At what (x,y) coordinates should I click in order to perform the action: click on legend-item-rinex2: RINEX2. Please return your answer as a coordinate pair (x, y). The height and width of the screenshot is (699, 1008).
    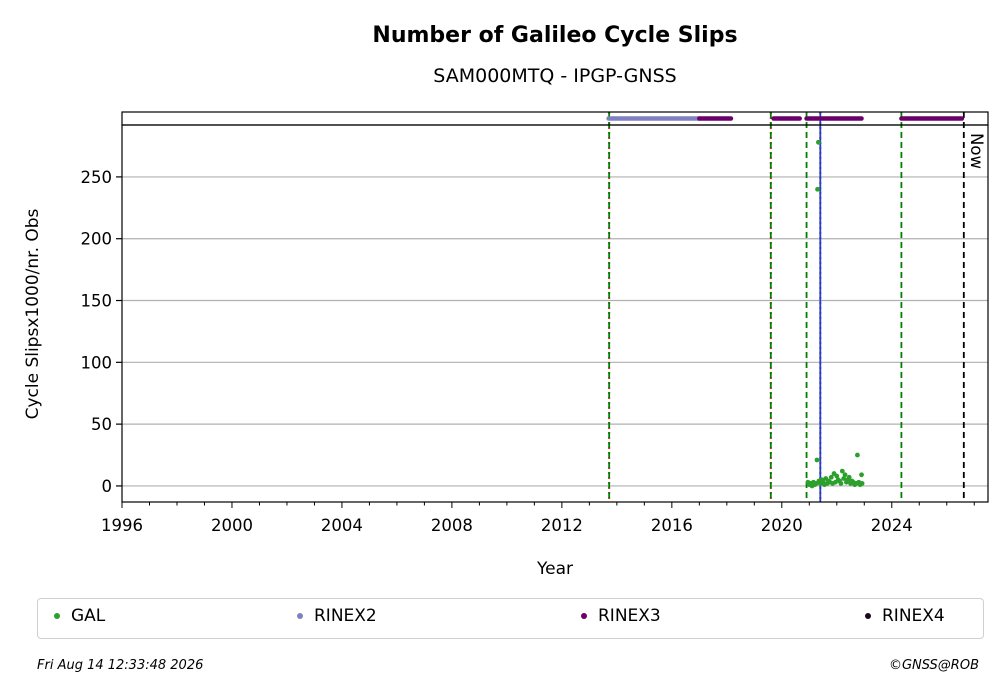
    Looking at the image, I should click on (337, 616).